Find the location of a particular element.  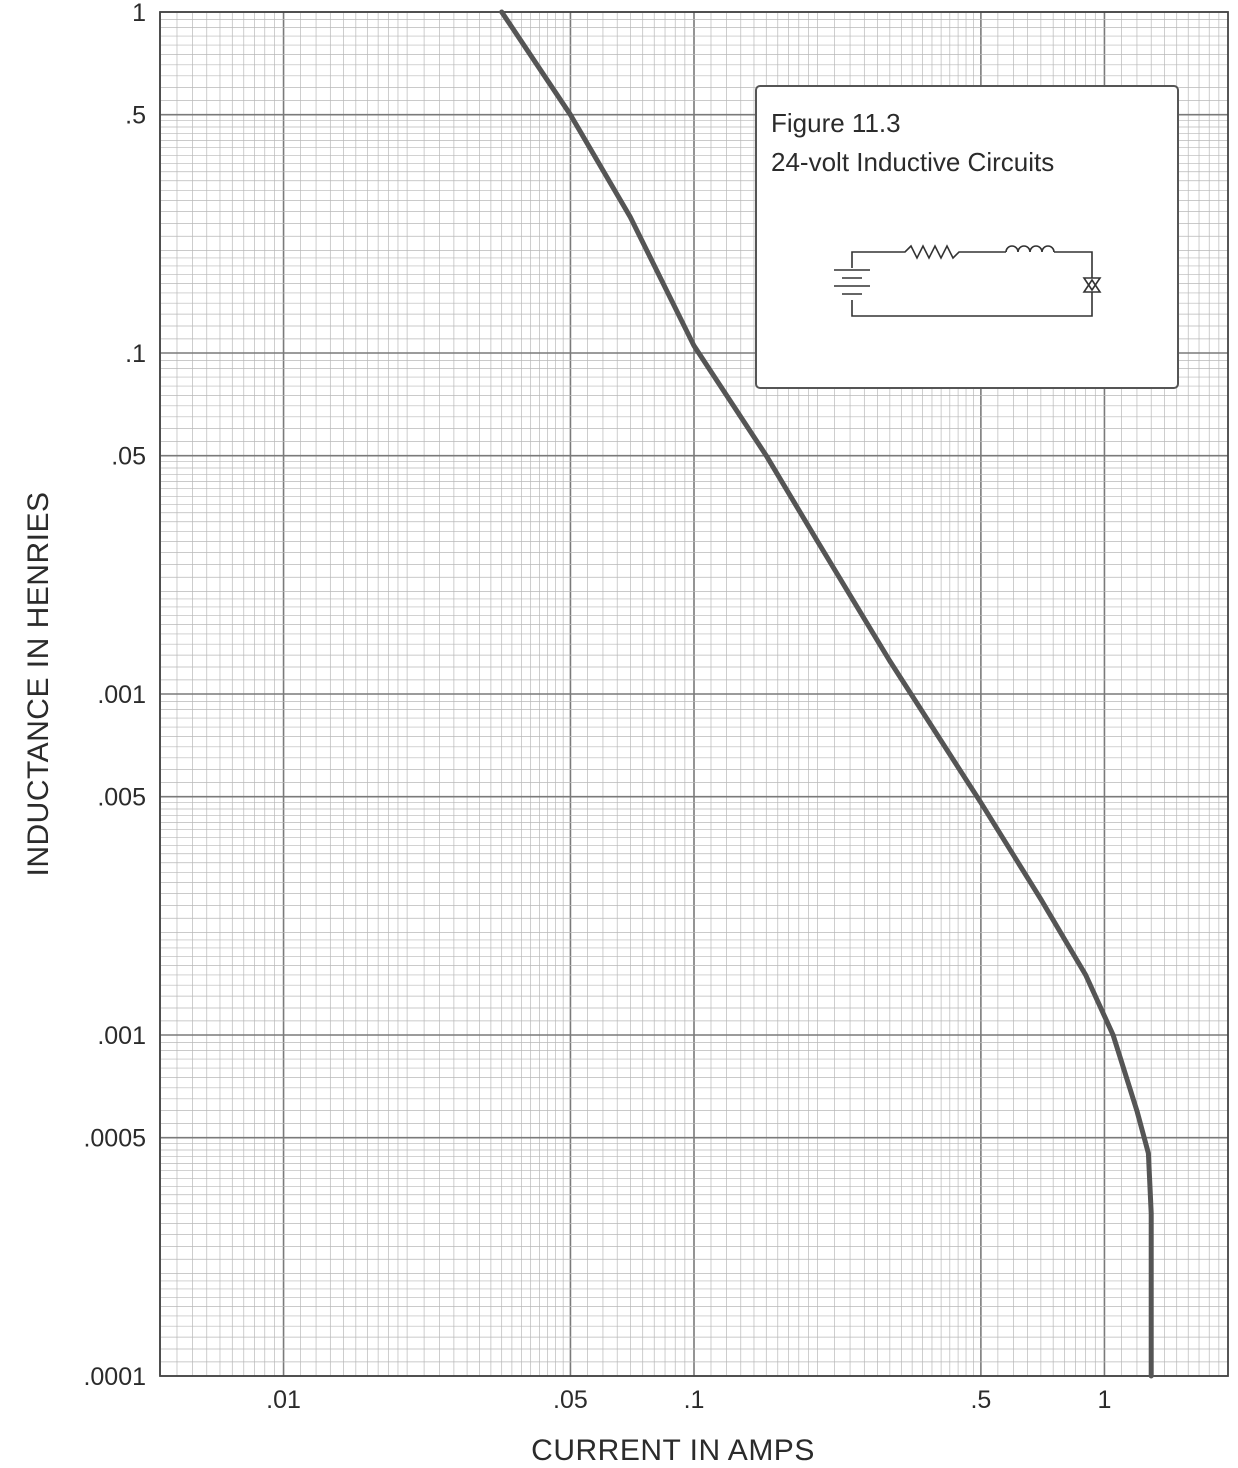

y-tick-label: .5 is located at coordinates (135, 116).